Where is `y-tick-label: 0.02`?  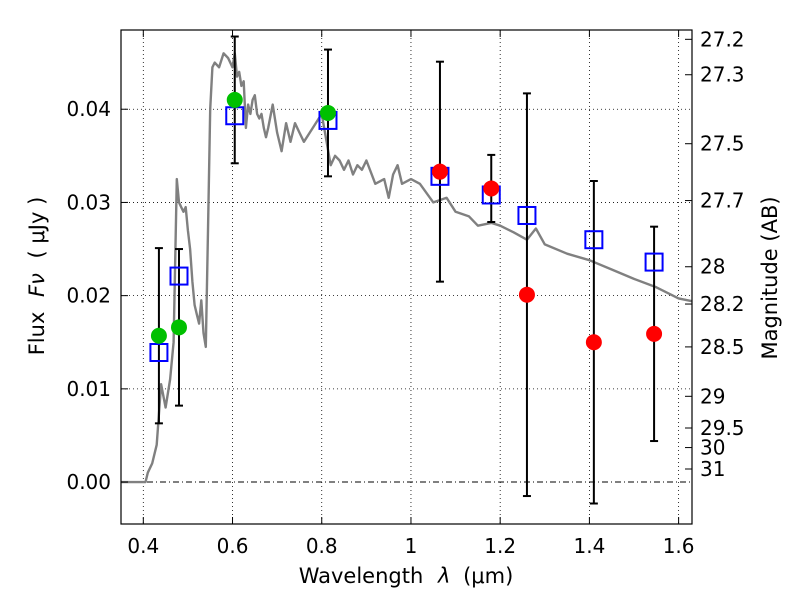 y-tick-label: 0.02 is located at coordinates (88, 296).